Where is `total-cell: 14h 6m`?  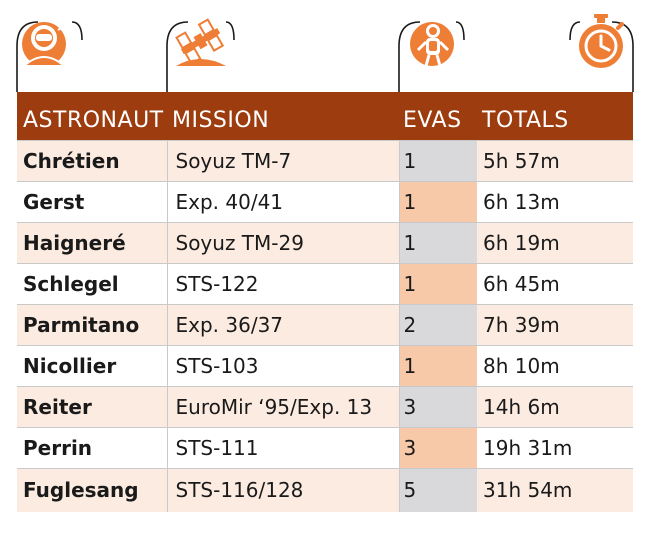
total-cell: 14h 6m is located at coordinates (555, 406).